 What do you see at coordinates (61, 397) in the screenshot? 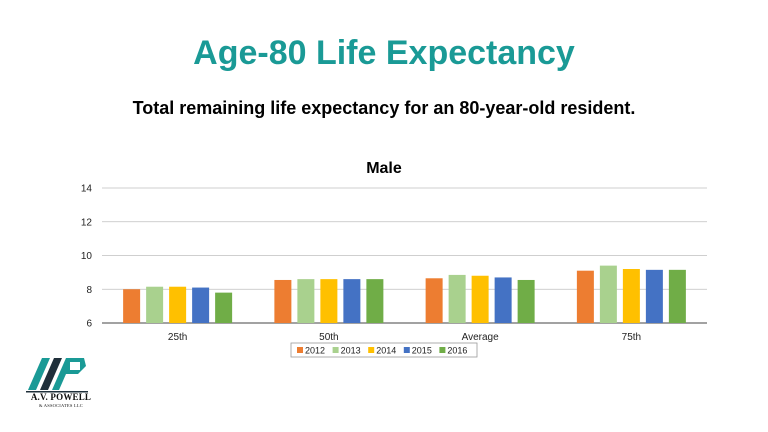
I see `logo-name: A.V. POWELL` at bounding box center [61, 397].